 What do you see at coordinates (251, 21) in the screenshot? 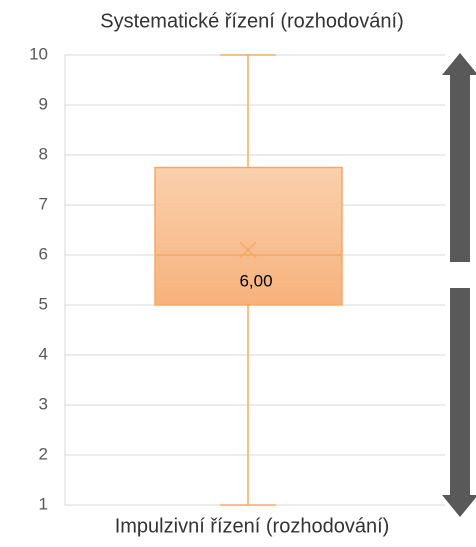
I see `chart-title: Systematické řízení (rozhodování)` at bounding box center [251, 21].